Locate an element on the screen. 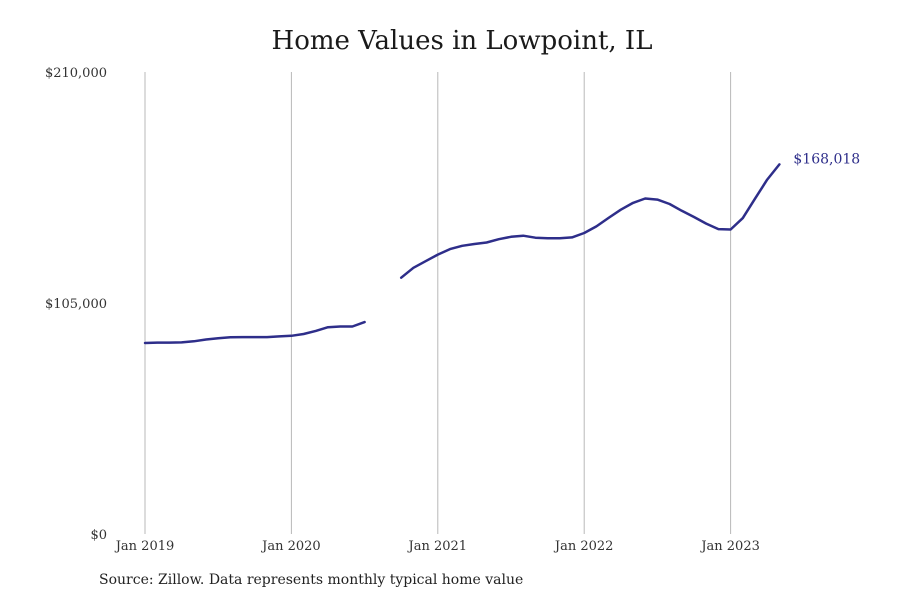  chart-title: Home Values in Lowpoint, IL is located at coordinates (462, 41).